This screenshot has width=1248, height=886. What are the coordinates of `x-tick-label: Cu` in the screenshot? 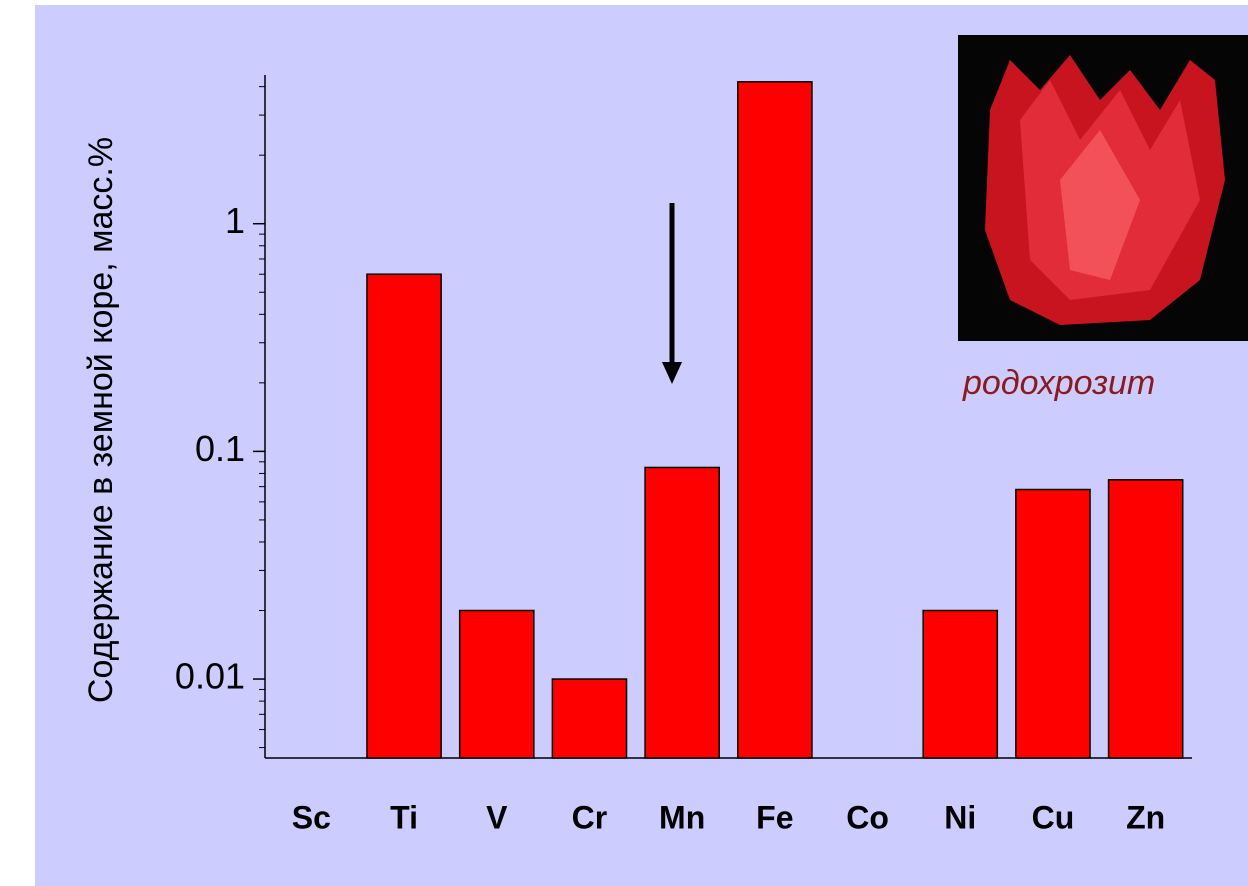 It's located at (1053, 817).